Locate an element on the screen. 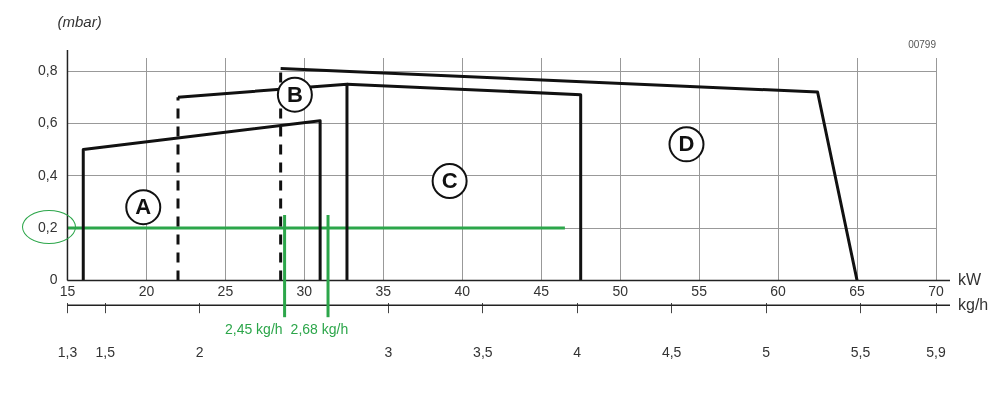 The width and height of the screenshot is (1004, 406). x2-tick-label: 3,5 is located at coordinates (483, 352).